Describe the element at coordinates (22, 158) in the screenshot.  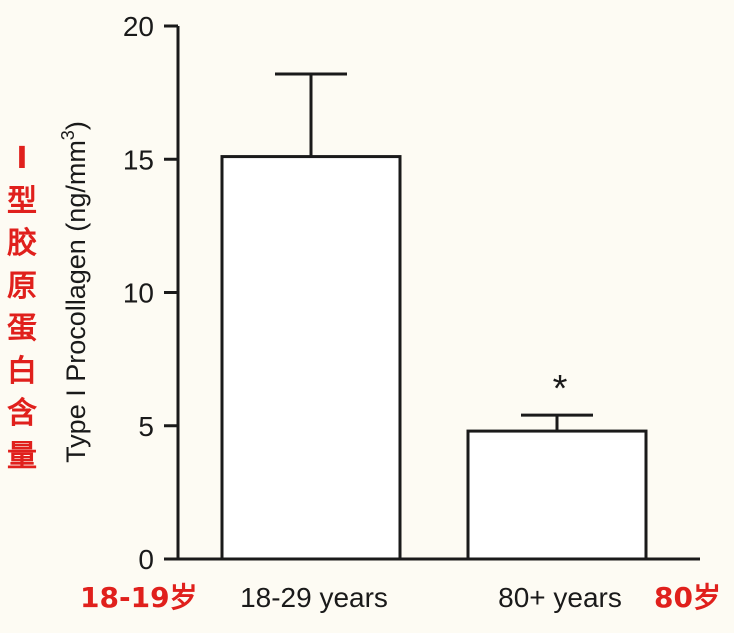
I see `chinese-ylabel-char: I` at that location.